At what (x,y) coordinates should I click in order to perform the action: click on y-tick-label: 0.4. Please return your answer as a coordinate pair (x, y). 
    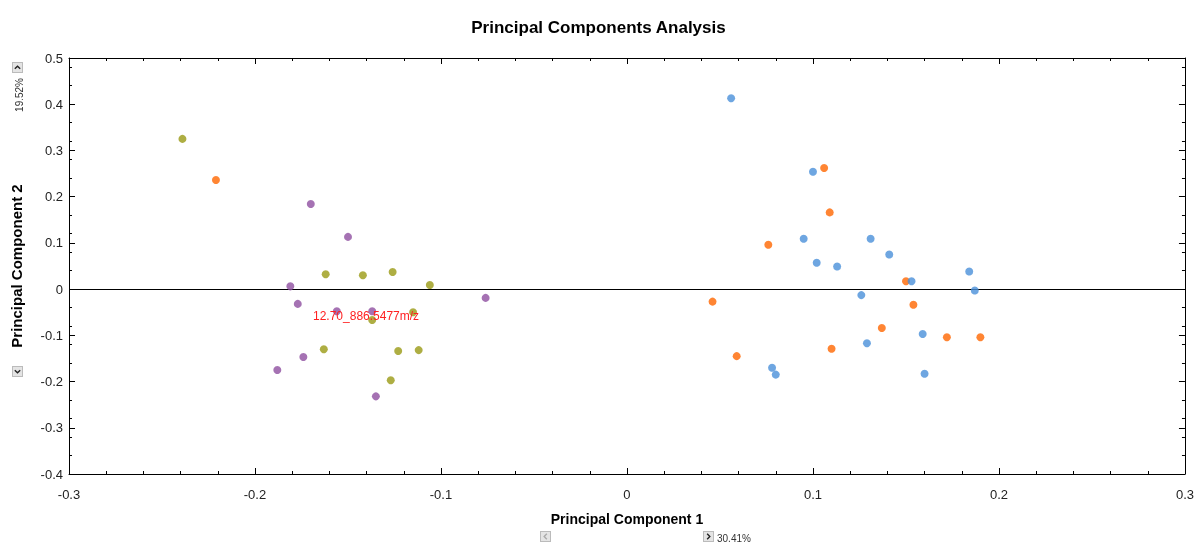
    Looking at the image, I should click on (53, 104).